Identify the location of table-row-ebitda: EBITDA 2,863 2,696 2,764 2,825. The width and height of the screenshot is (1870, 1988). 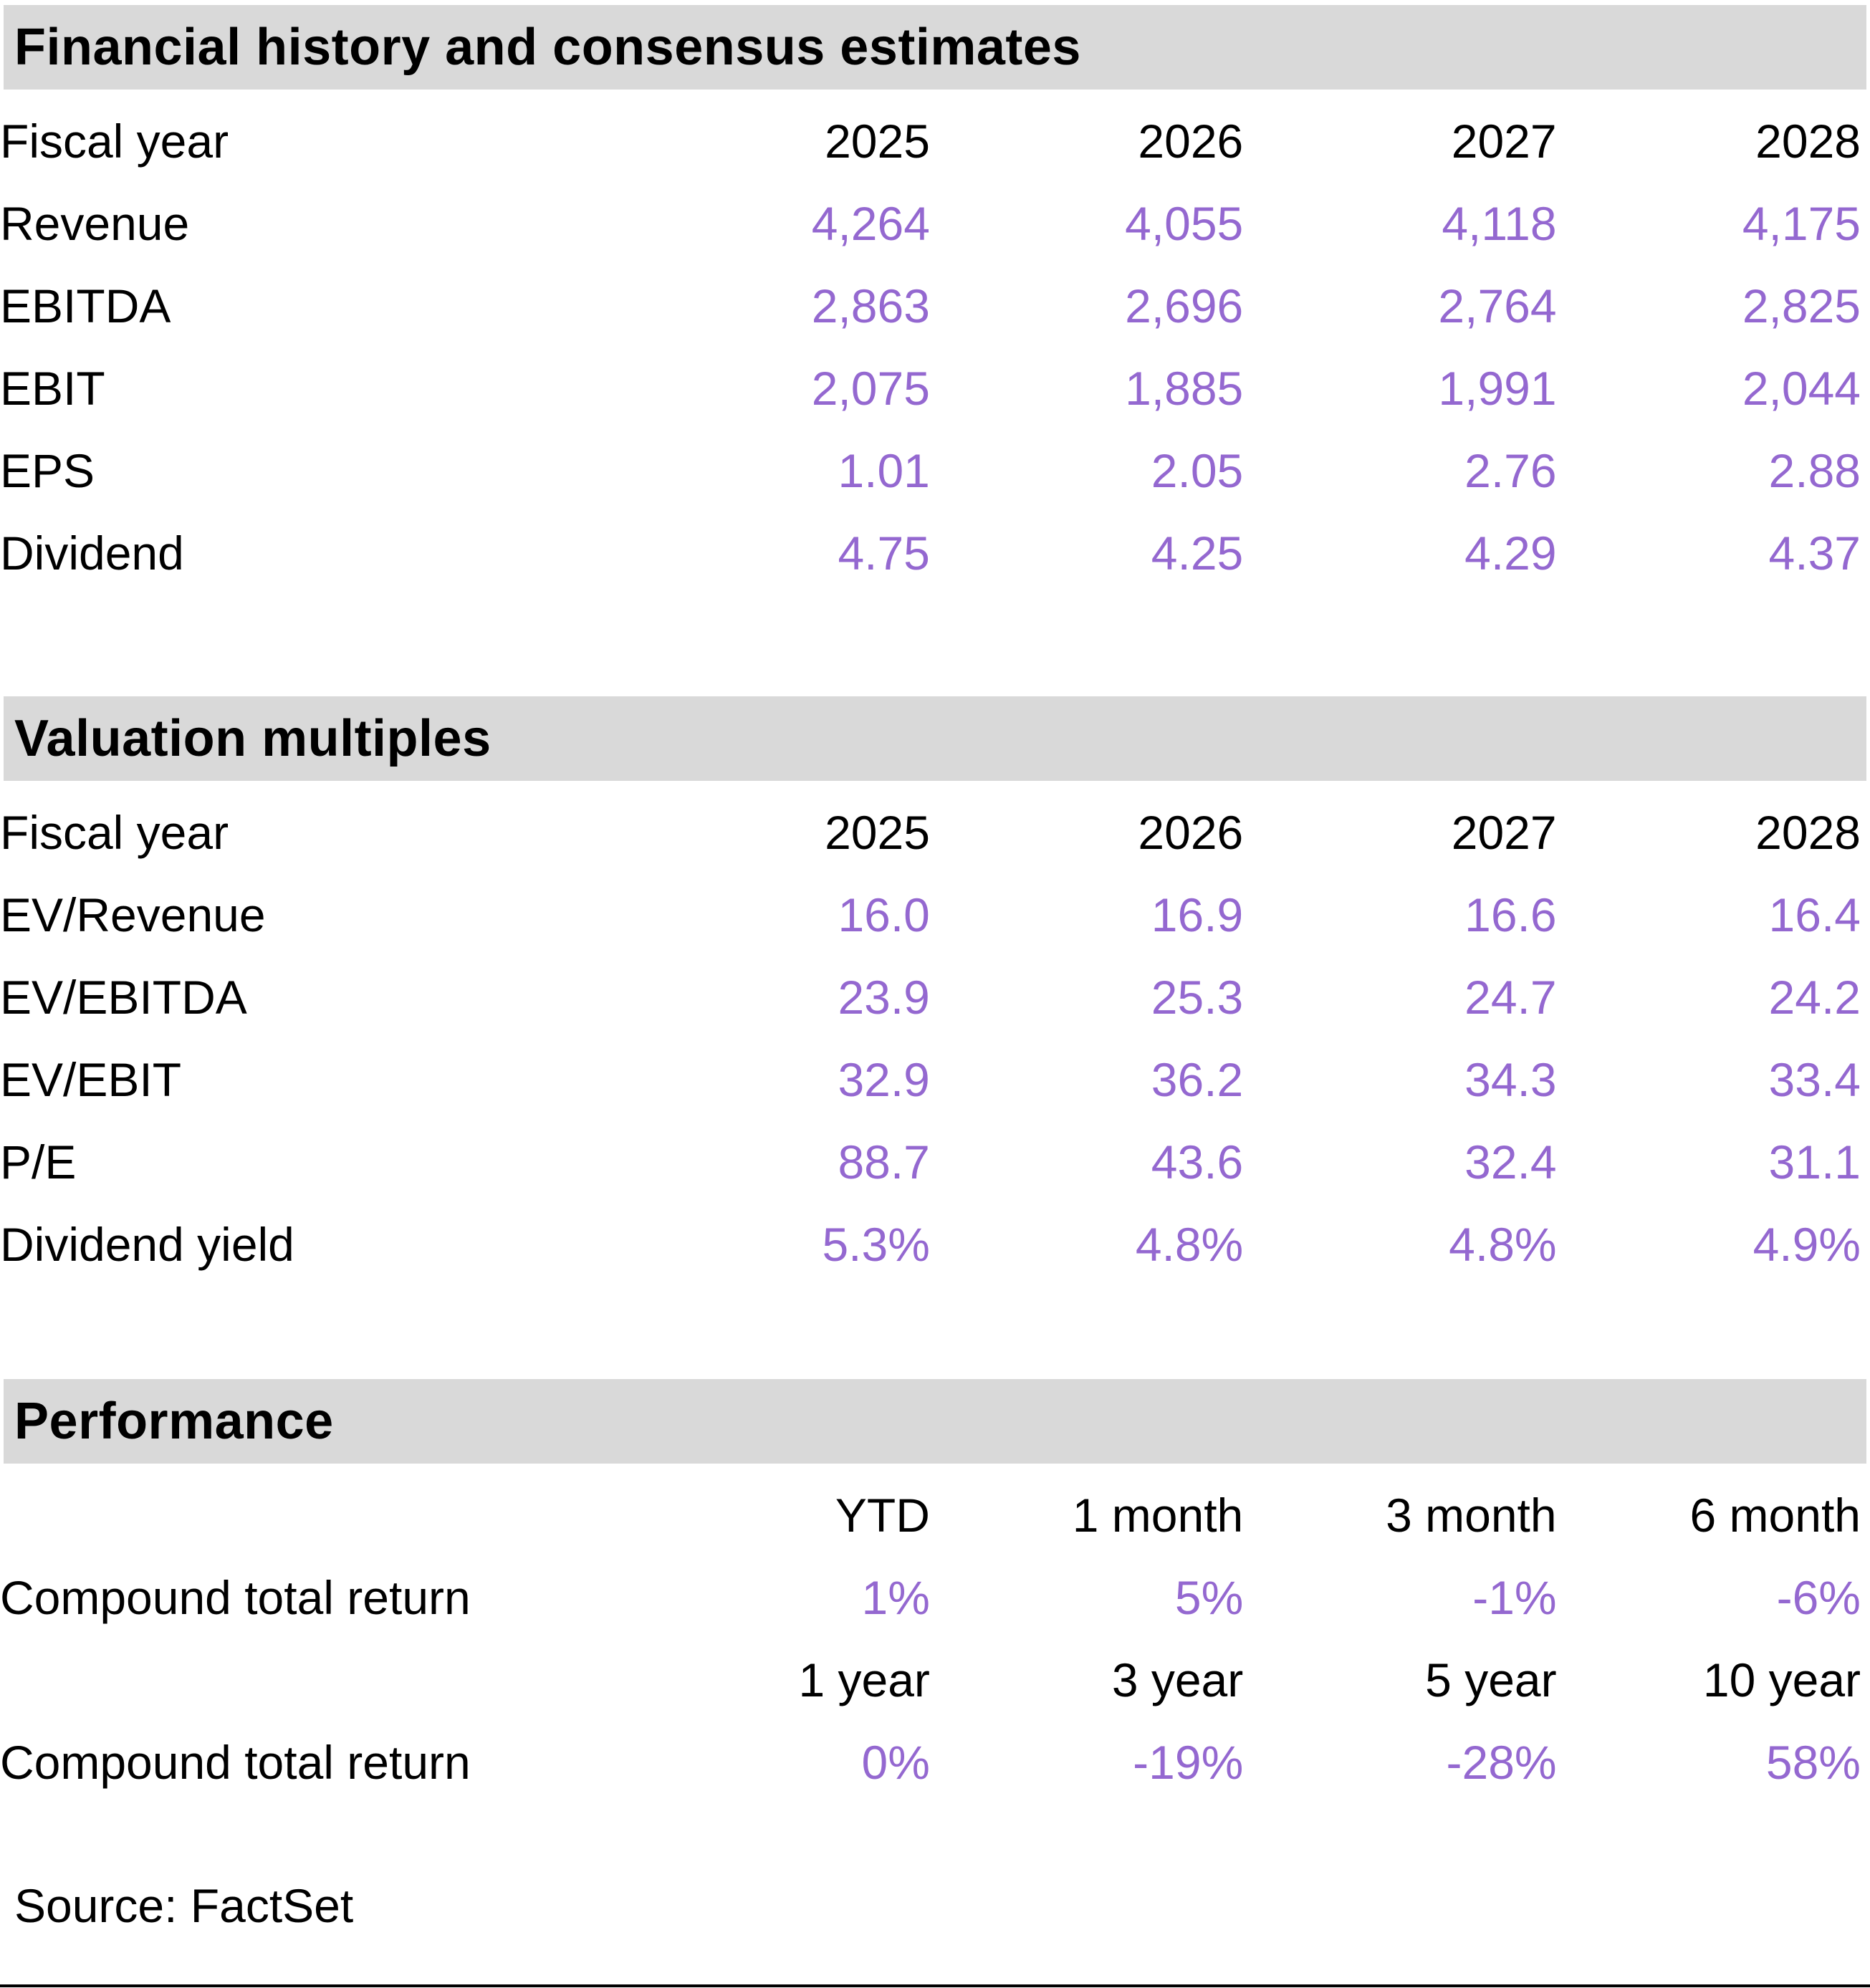
(935, 305).